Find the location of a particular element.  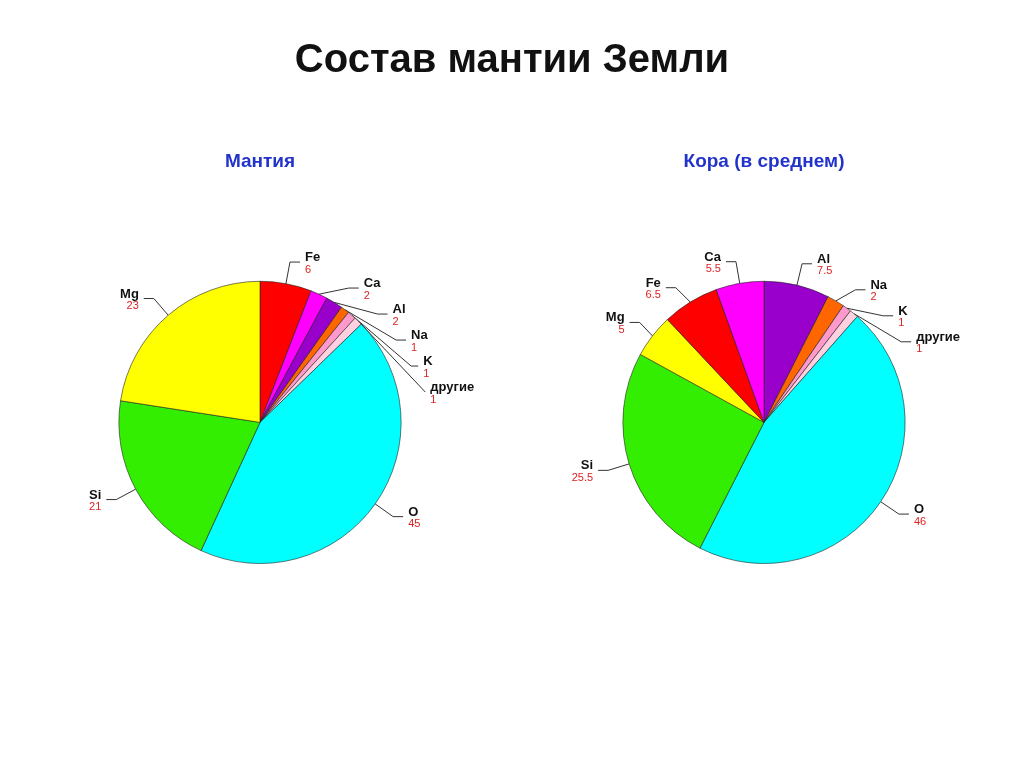

text: Состав мантии Земли is located at coordinates (512, 58).